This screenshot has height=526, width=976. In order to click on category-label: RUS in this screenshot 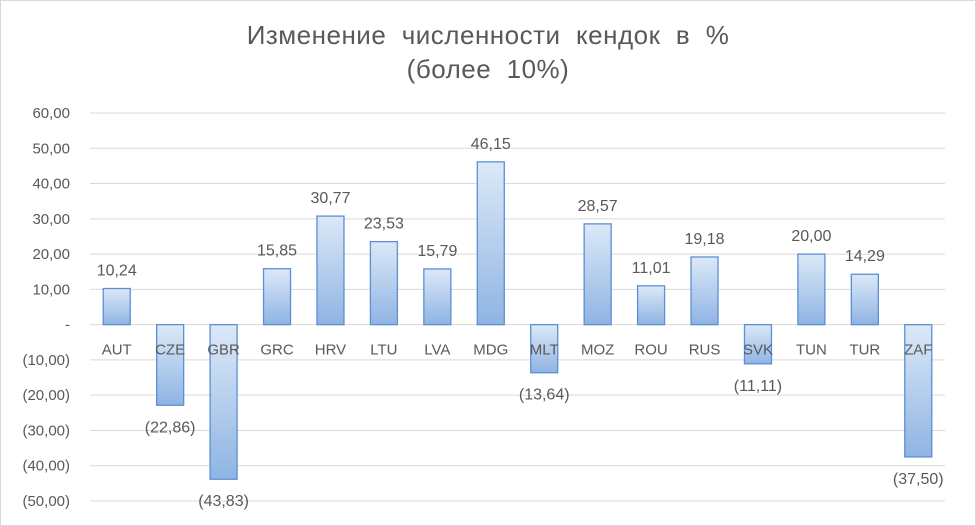, I will do `click(705, 350)`.